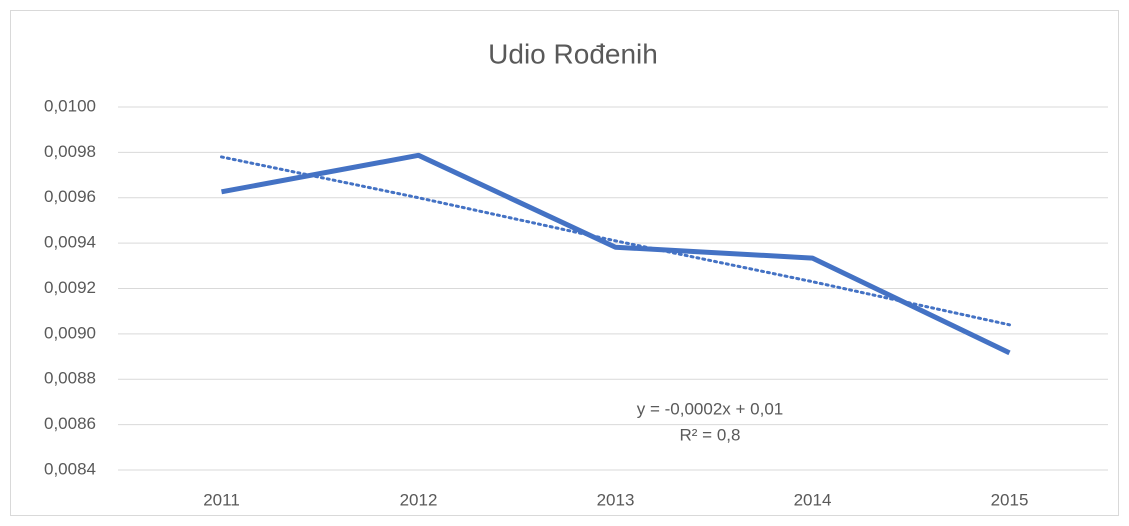 The width and height of the screenshot is (1129, 526). What do you see at coordinates (419, 499) in the screenshot?
I see `x-tick-label: 2012` at bounding box center [419, 499].